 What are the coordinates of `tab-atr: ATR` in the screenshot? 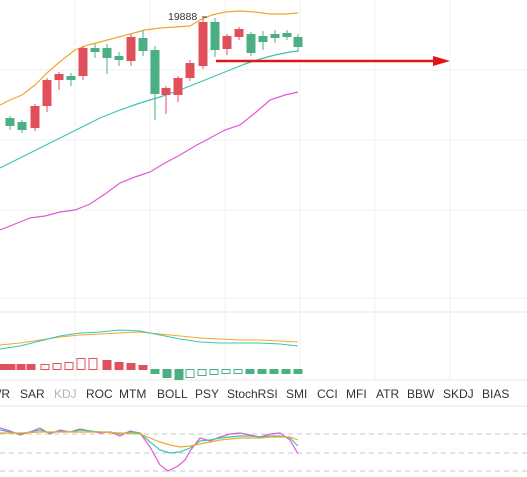 It's located at (388, 394).